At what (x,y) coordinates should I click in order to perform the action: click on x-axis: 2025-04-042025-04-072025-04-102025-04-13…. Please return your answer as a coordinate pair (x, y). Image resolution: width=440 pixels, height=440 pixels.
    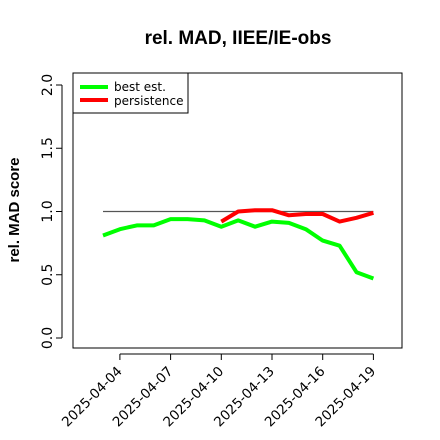
    Looking at the image, I should click on (219, 391).